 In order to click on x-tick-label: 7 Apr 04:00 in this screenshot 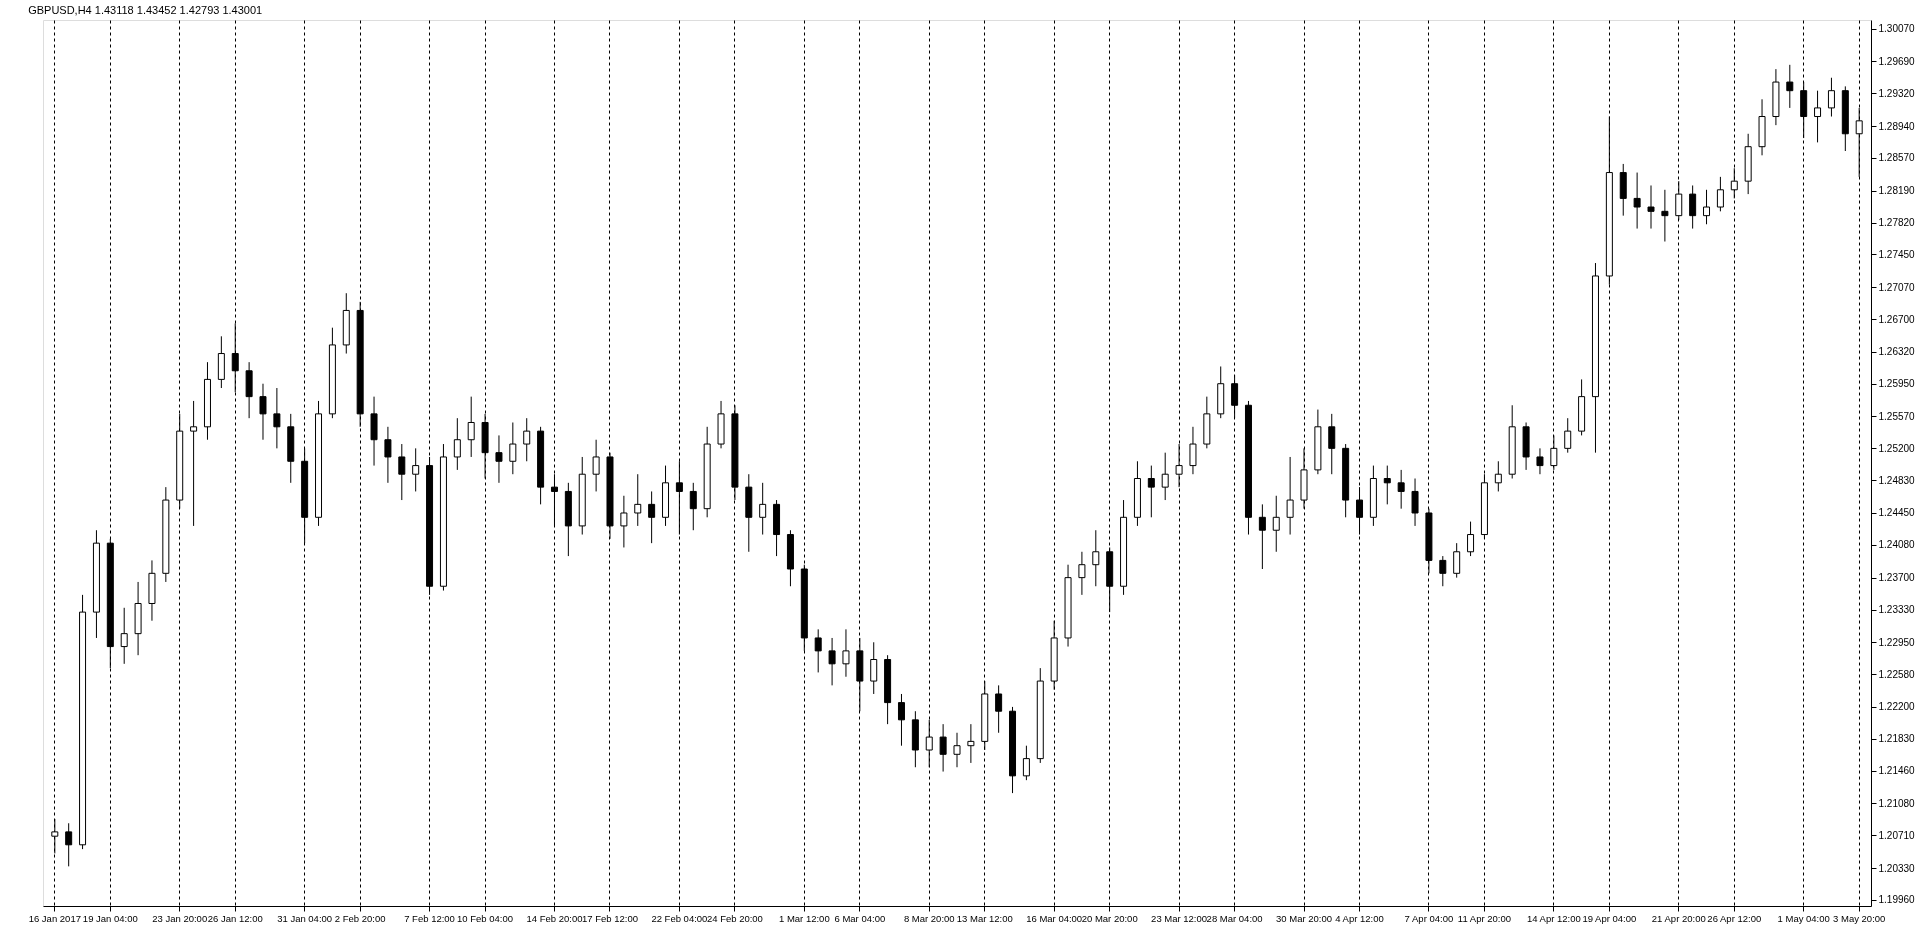, I will do `click(1429, 918)`.